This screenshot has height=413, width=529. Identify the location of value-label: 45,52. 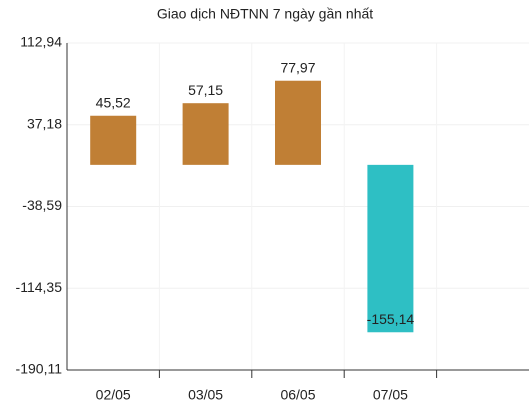
(113, 102).